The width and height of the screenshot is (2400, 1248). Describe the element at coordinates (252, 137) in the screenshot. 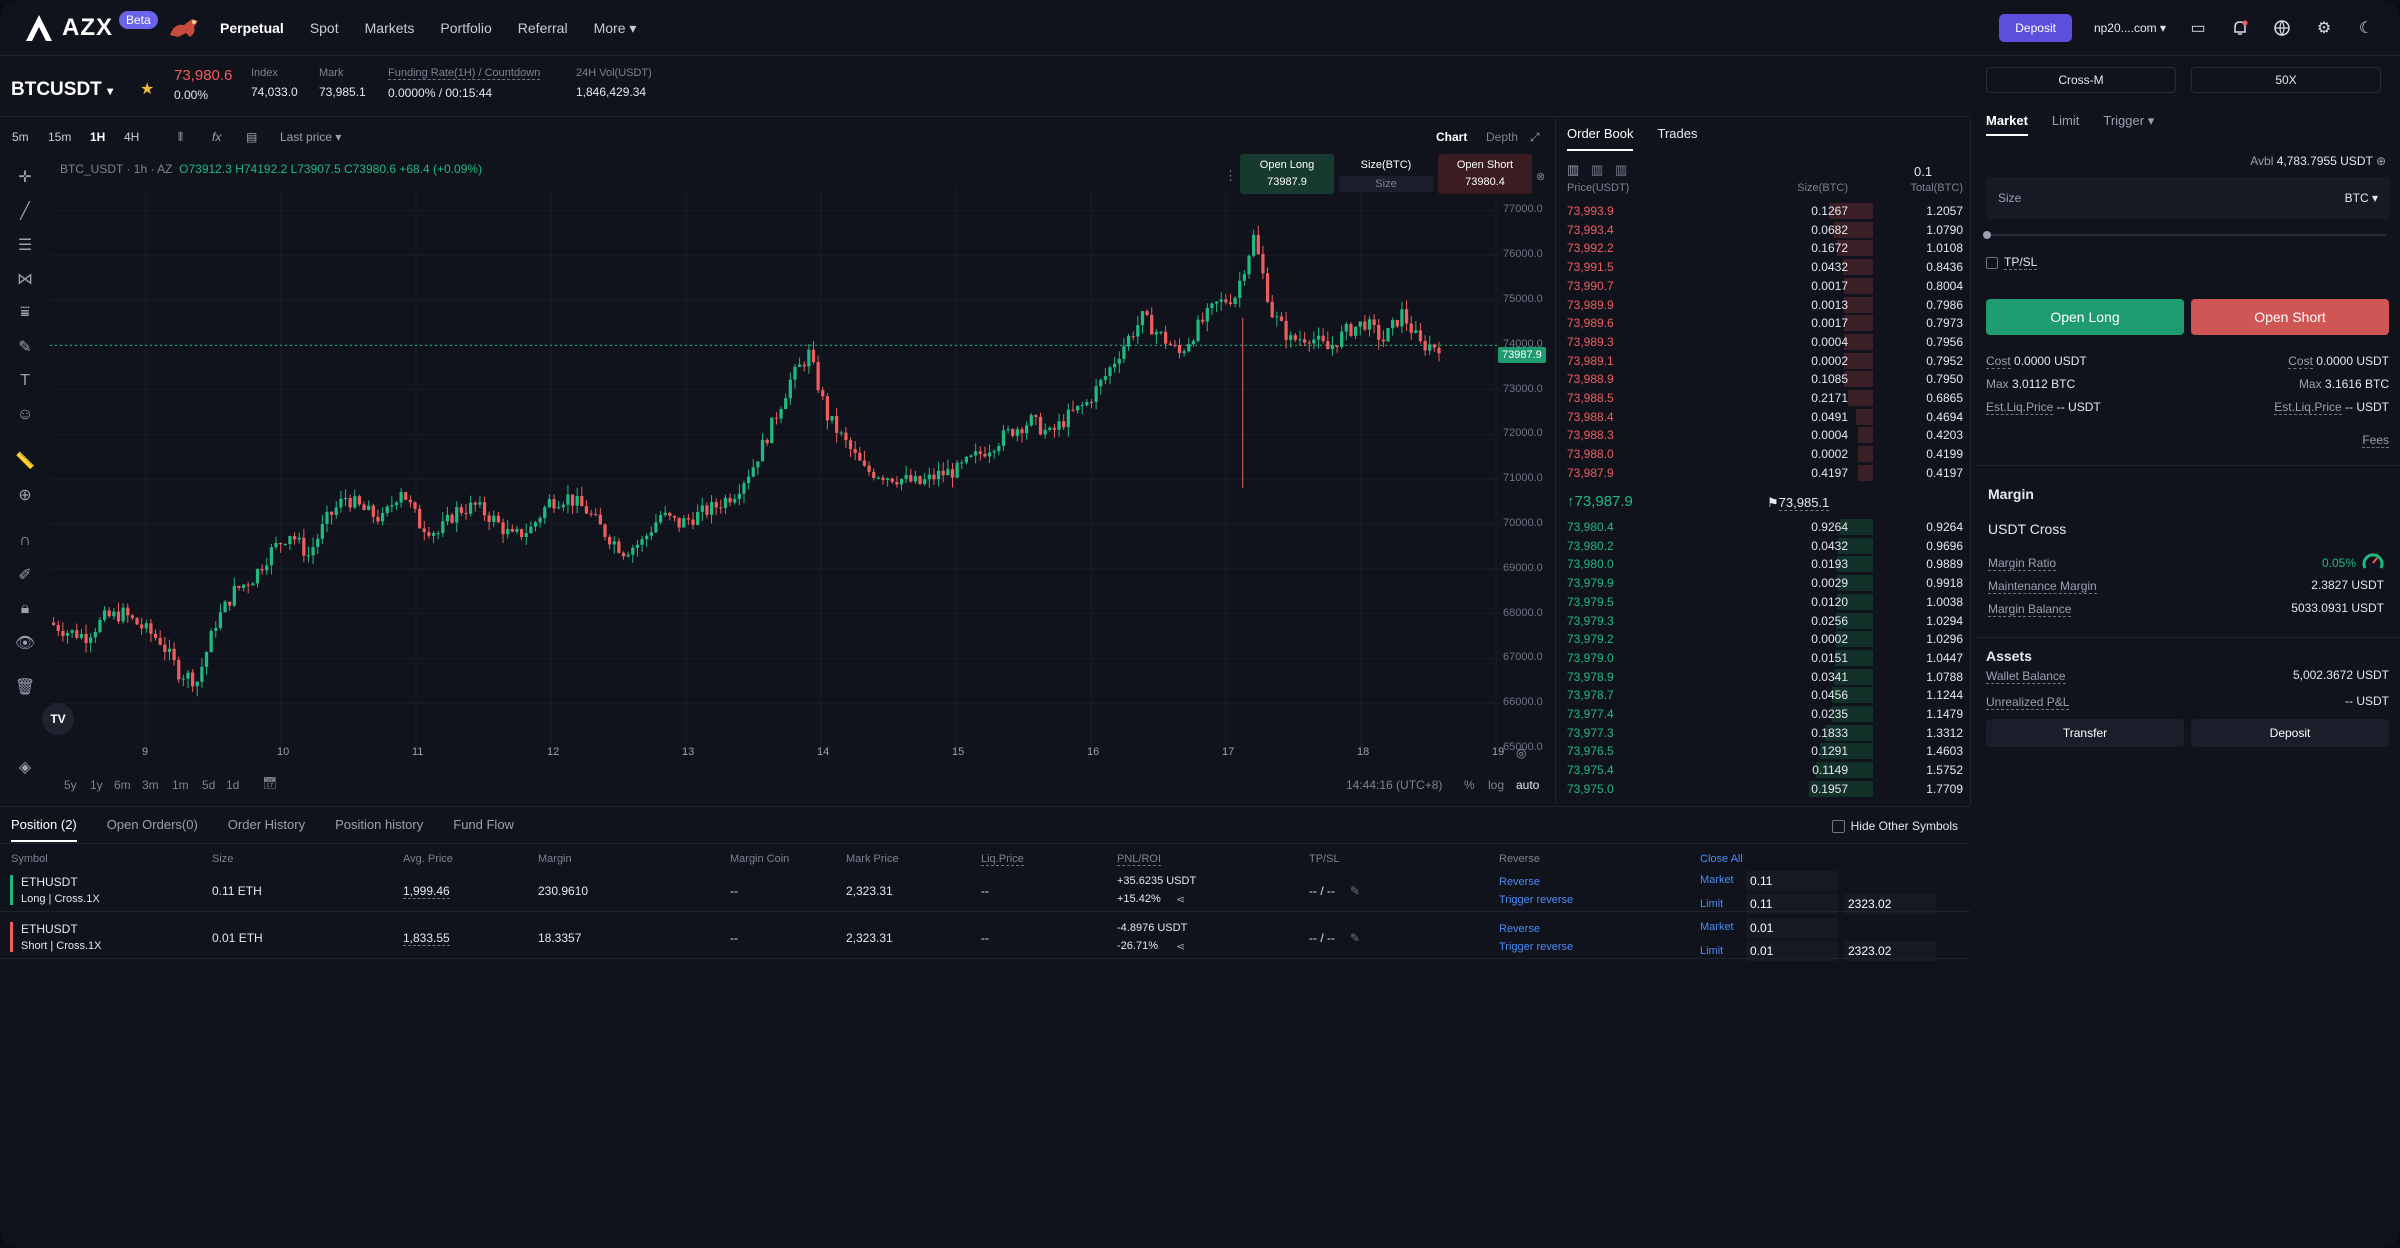

I see `templates-icon: ▤` at that location.